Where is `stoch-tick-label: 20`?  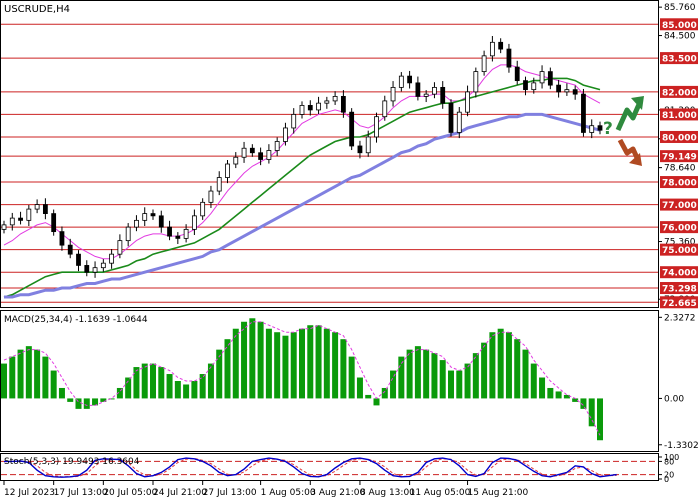 stoch-tick-label: 20 is located at coordinates (669, 475).